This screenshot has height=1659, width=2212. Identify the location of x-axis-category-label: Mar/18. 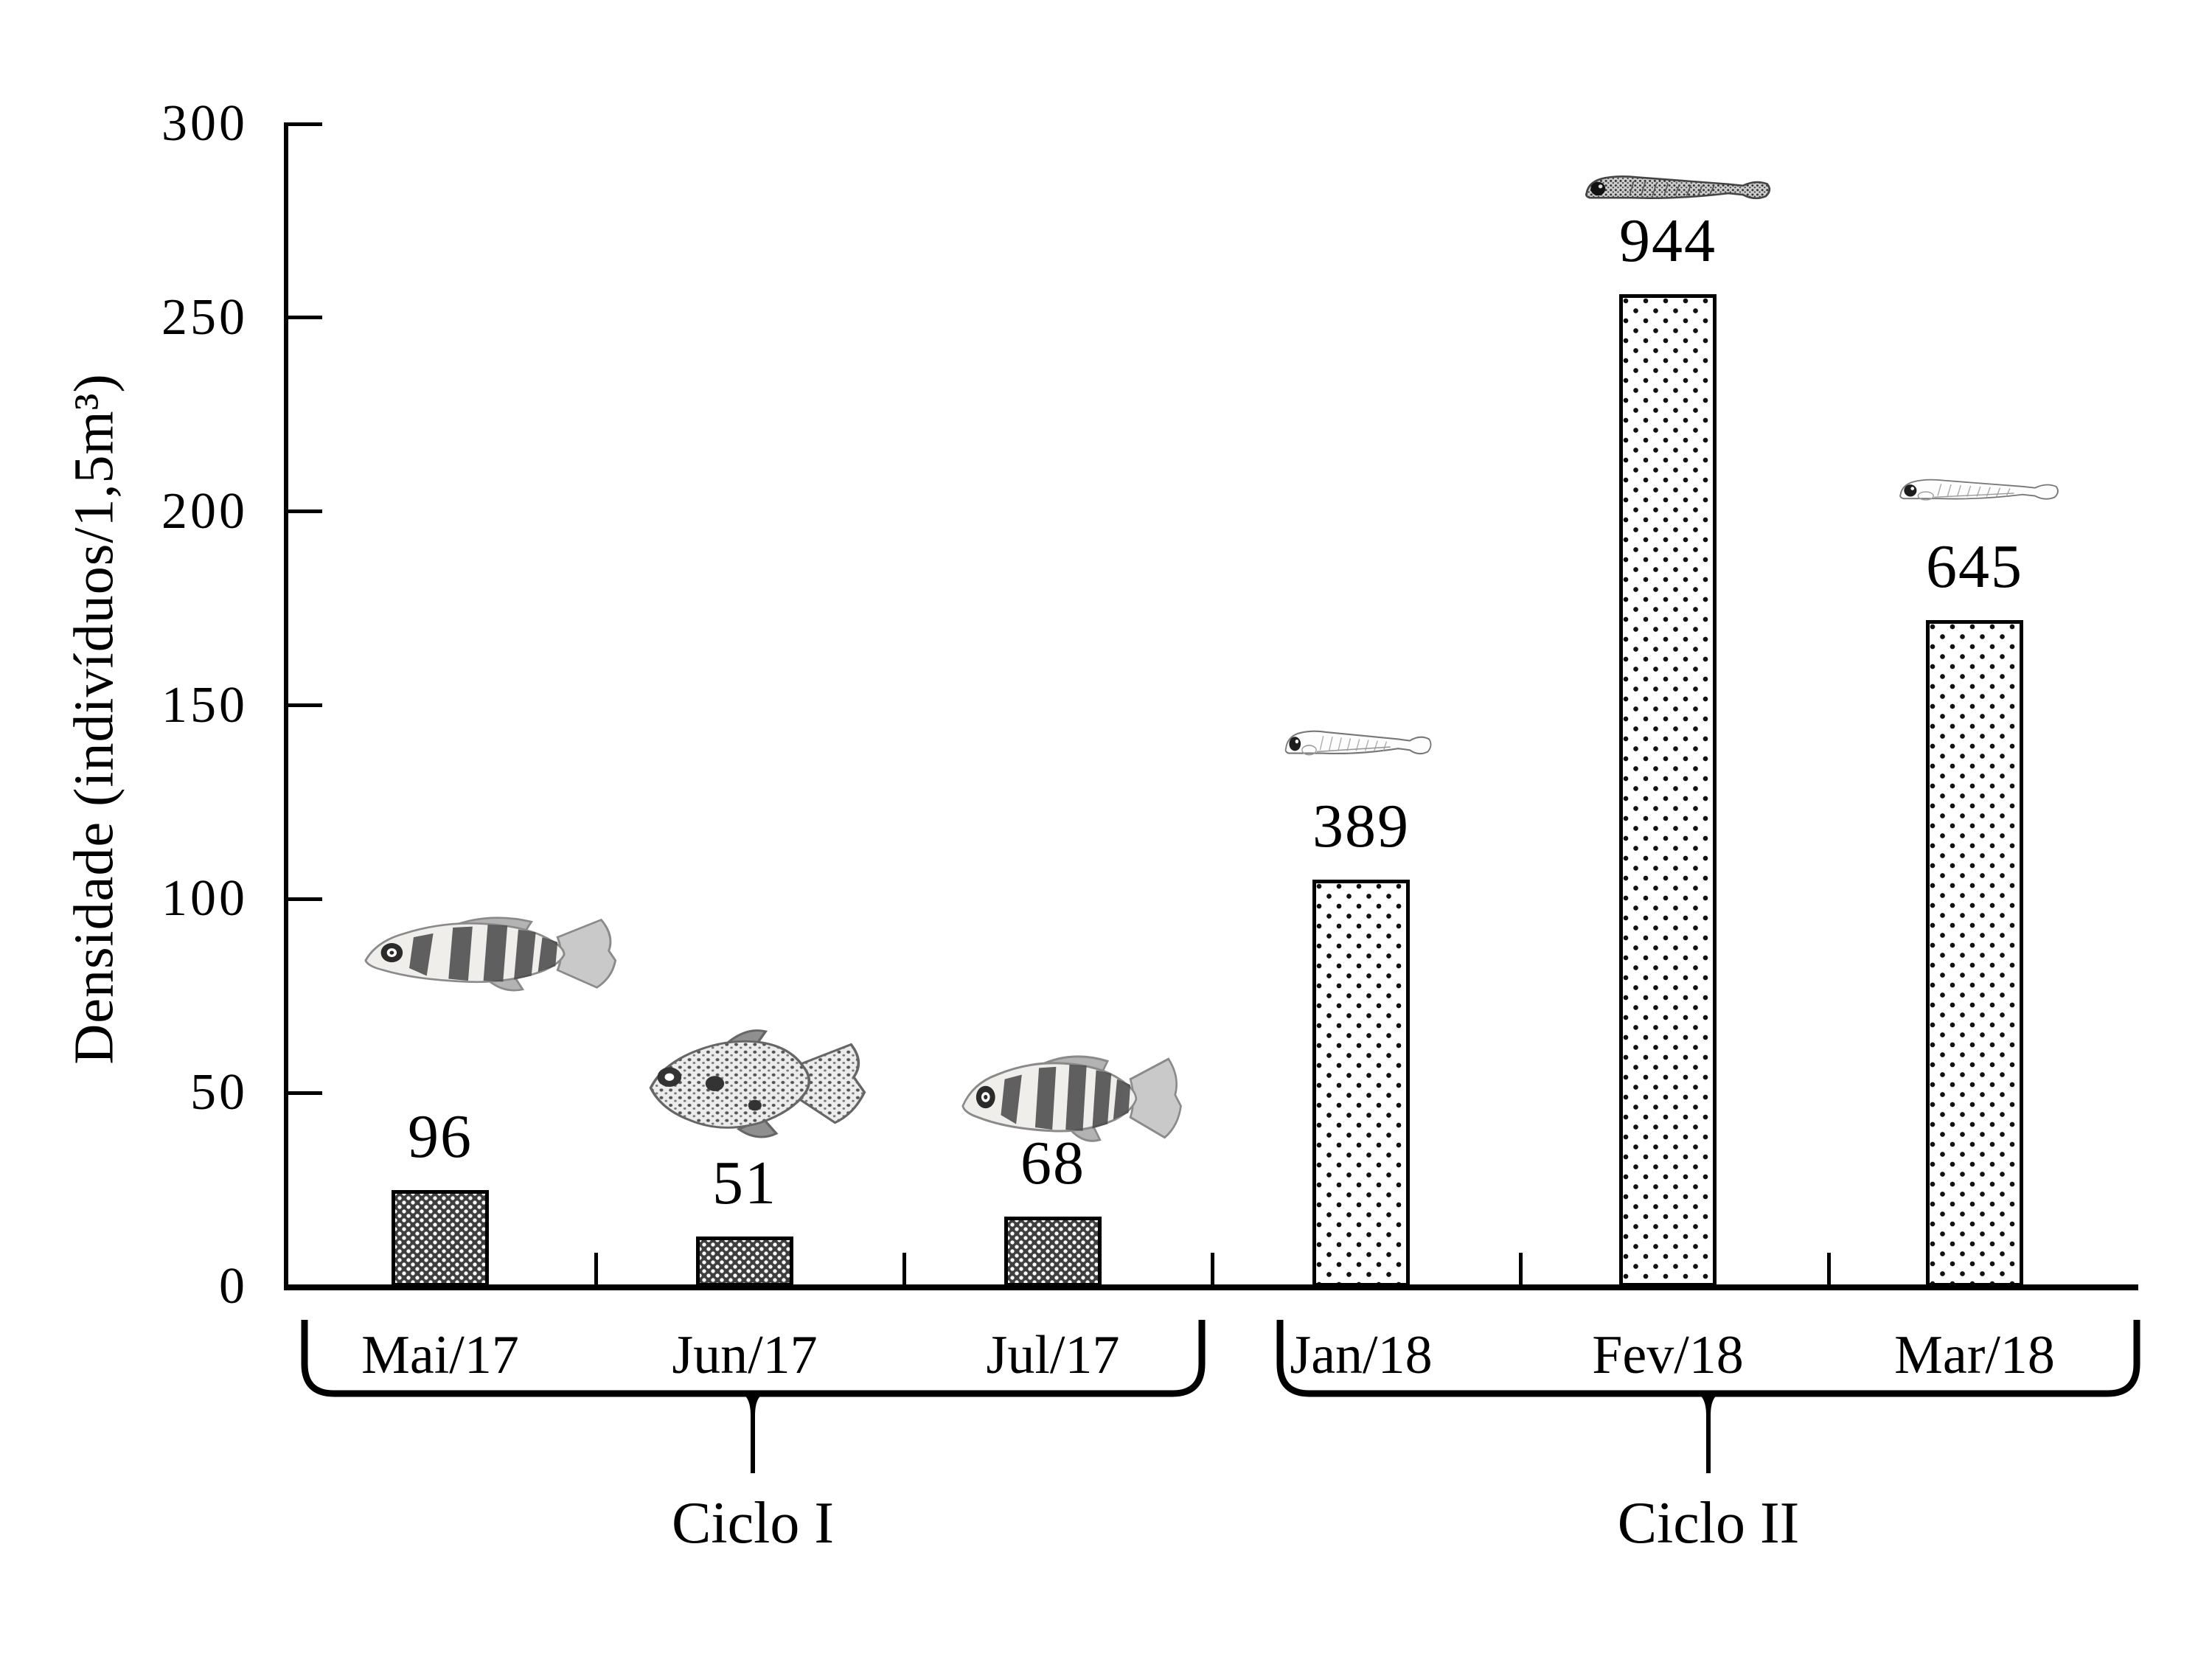
(1974, 1355).